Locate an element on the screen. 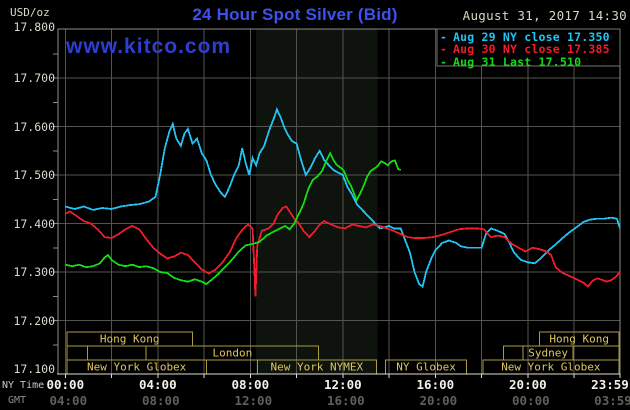 The width and height of the screenshot is (630, 410). legend-item-aug29: - Aug 29 NY close 17.350 is located at coordinates (525, 37).